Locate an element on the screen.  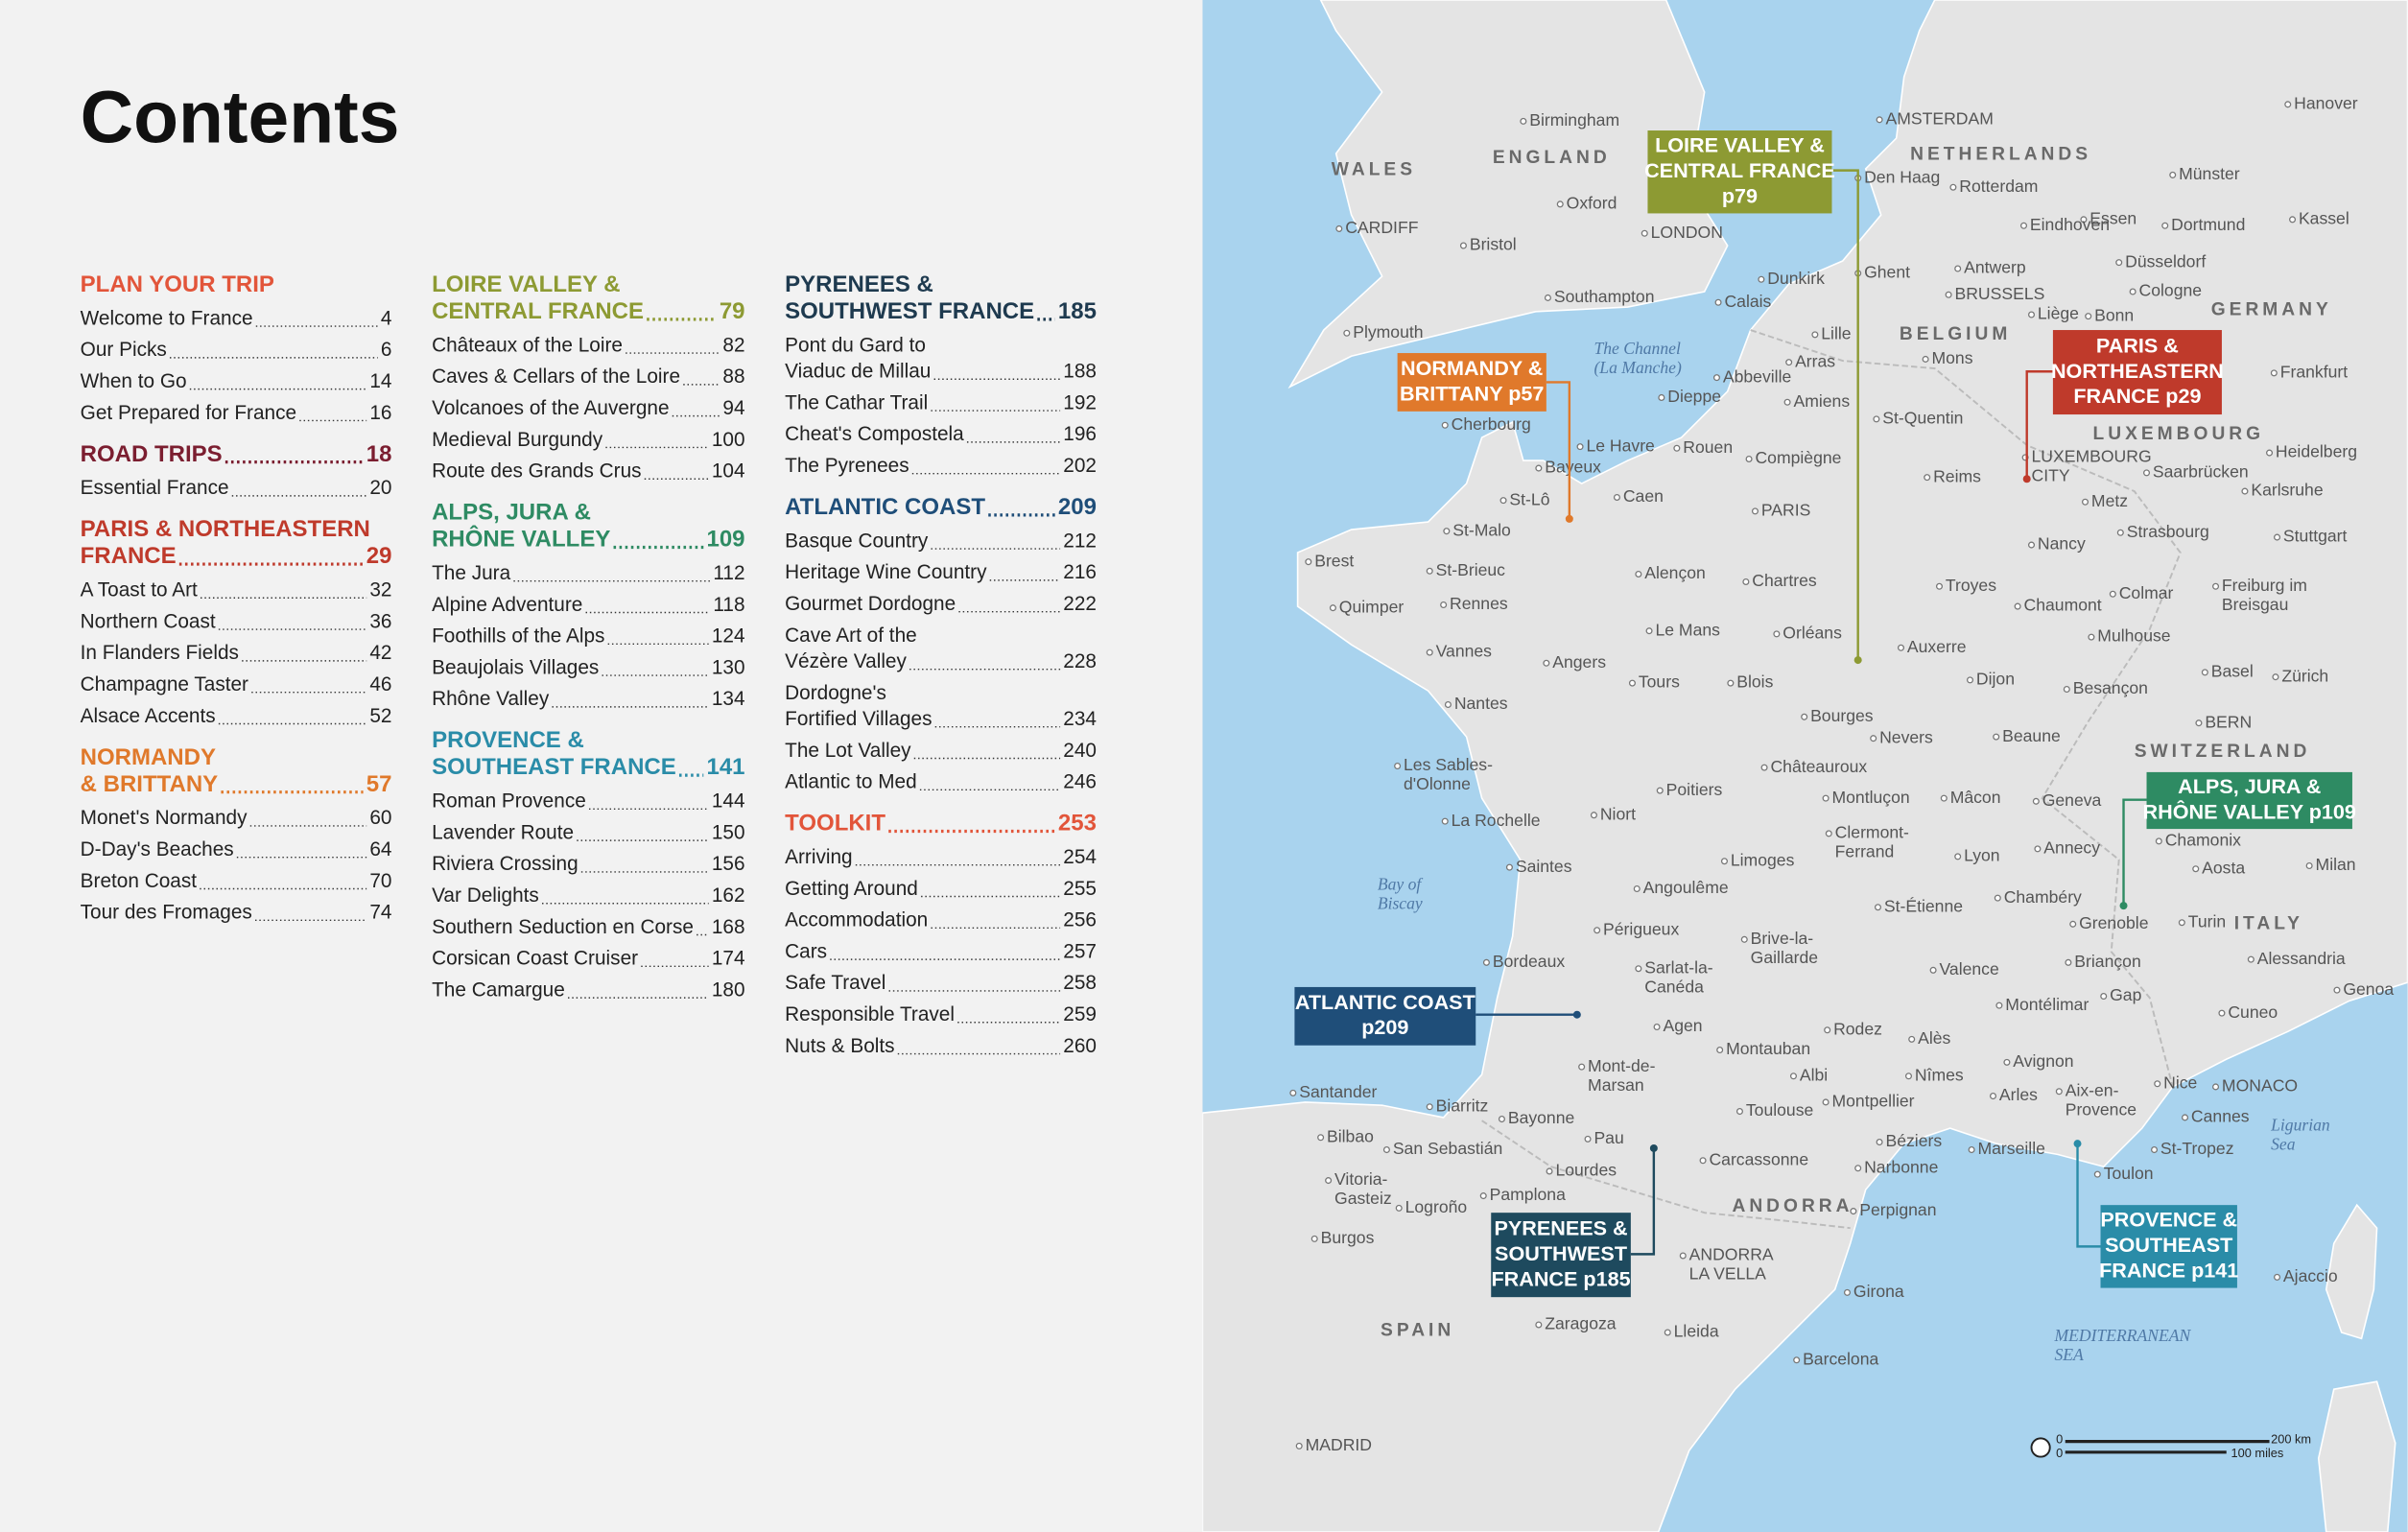
entry-title: Corsican Coast Cruiser is located at coordinates (535, 959).